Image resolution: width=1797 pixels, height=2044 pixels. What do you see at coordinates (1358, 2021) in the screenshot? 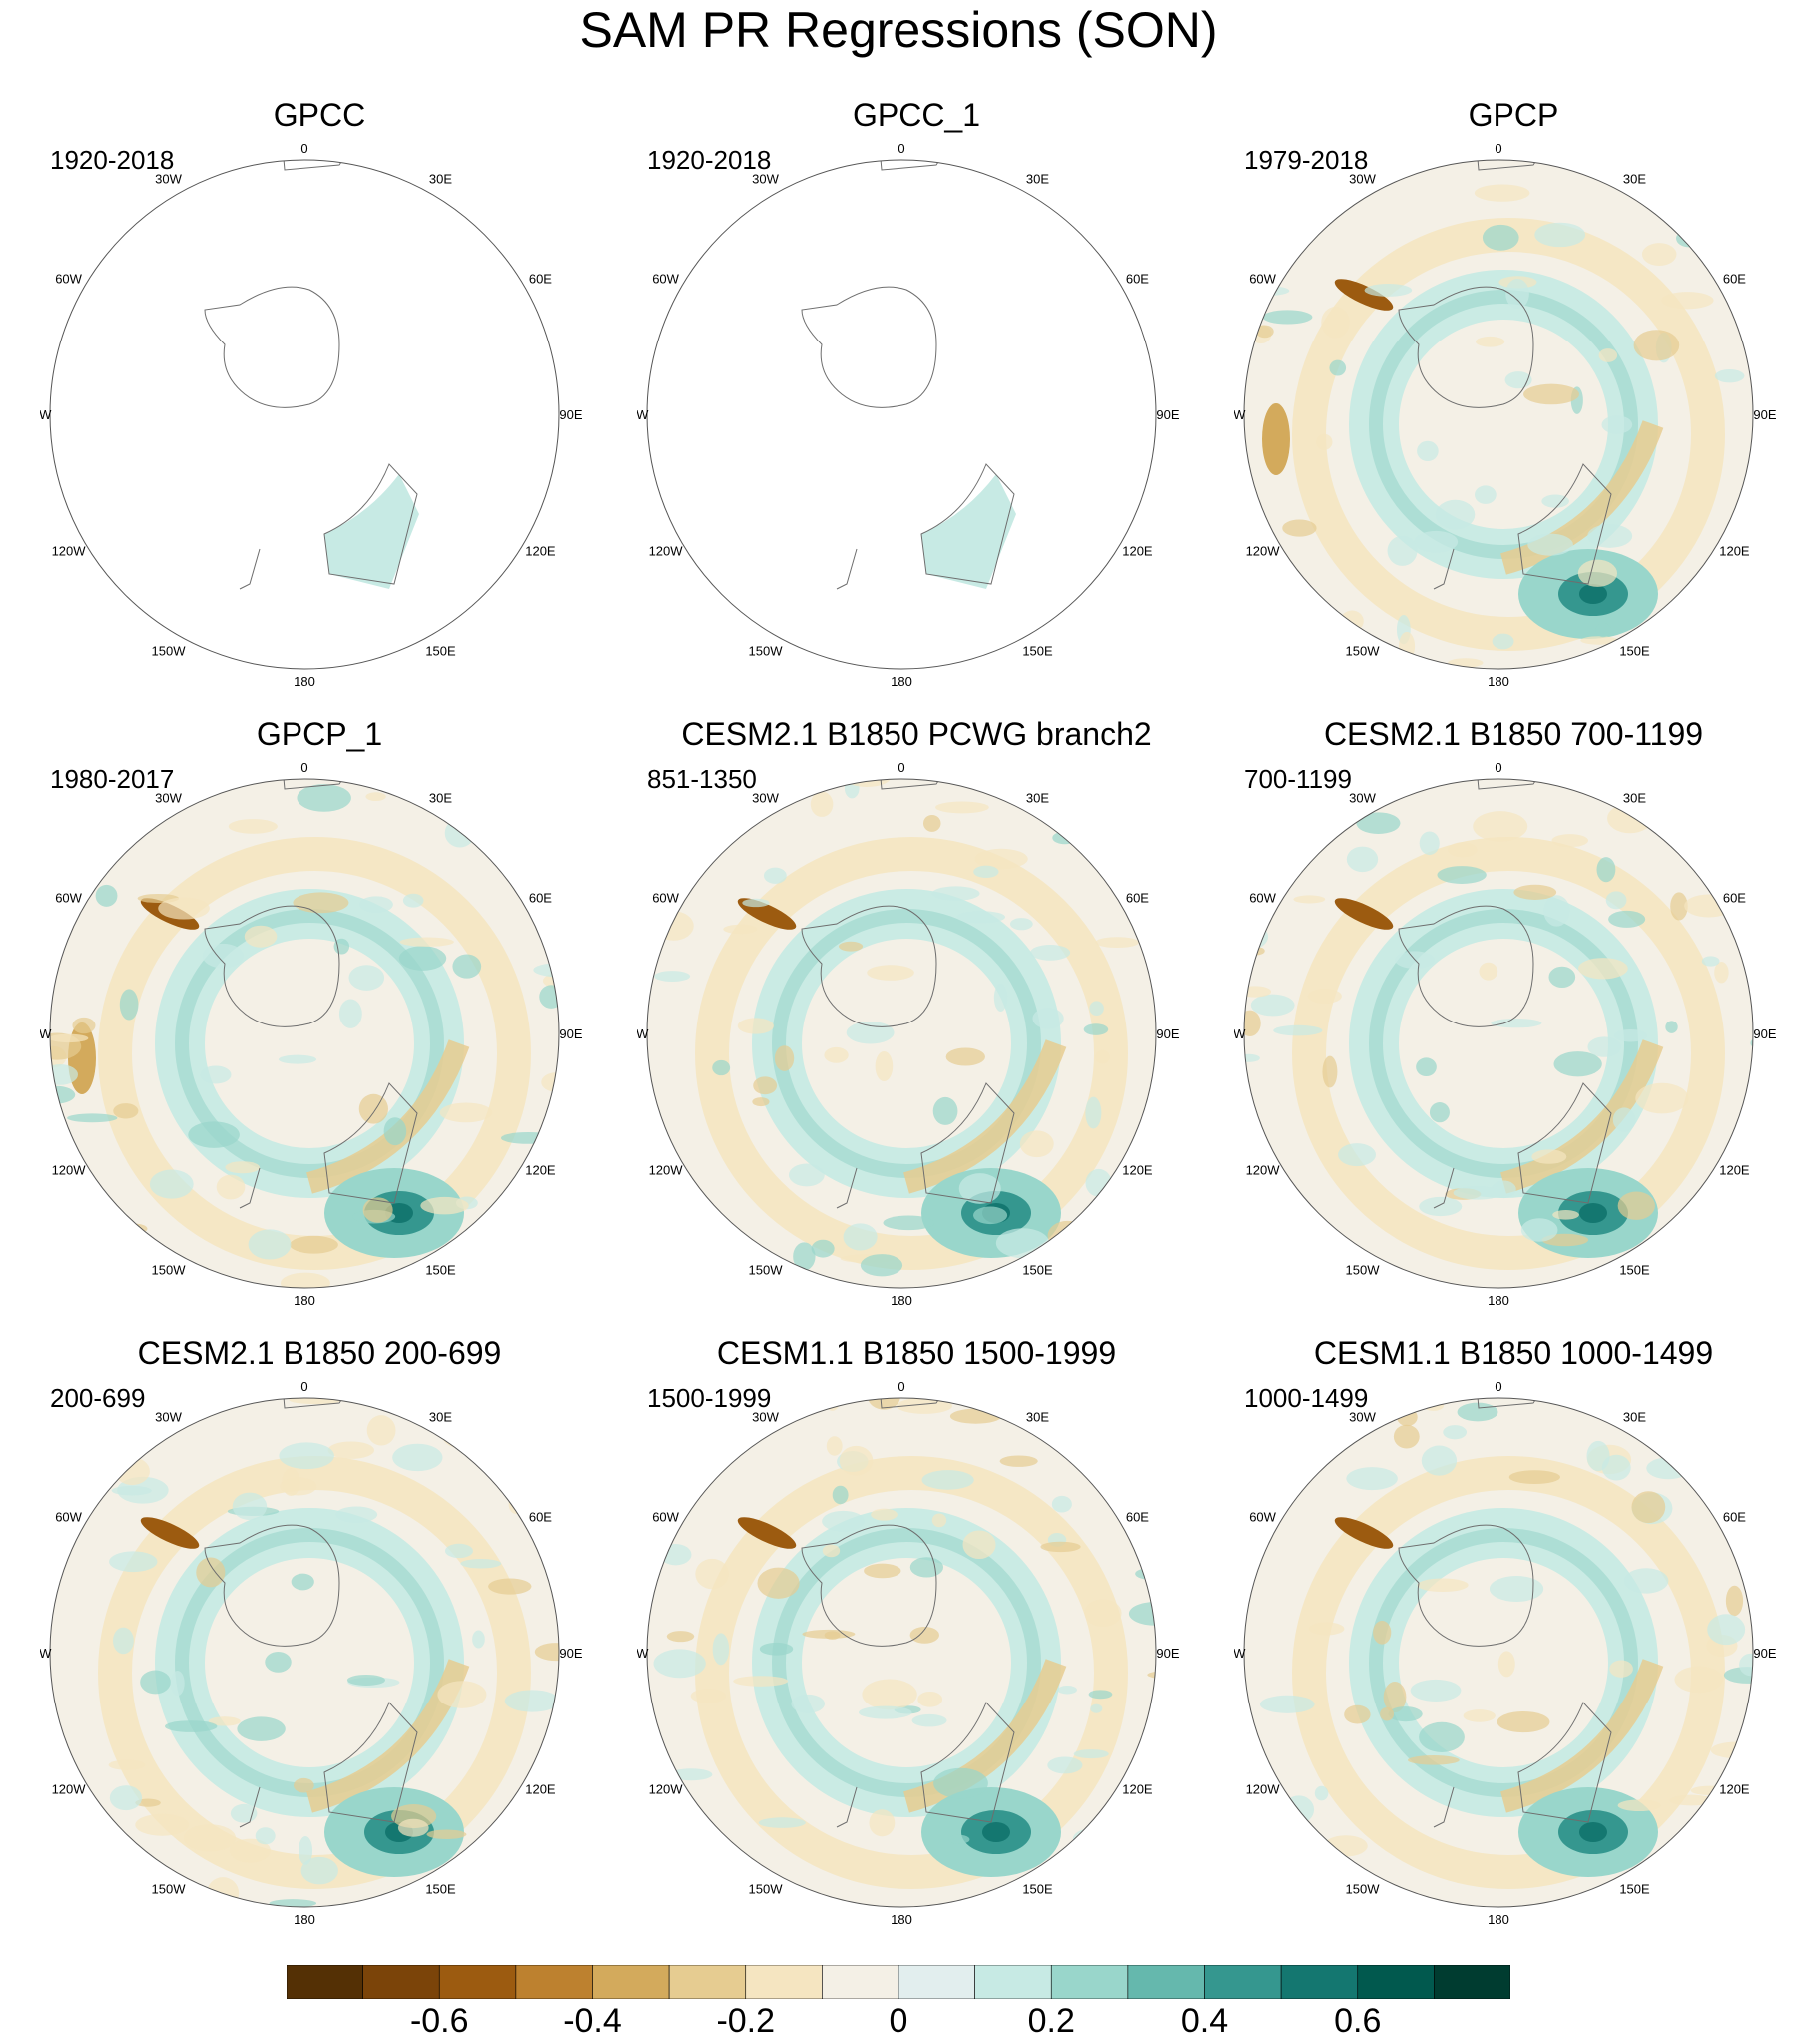
I see `colorbar-tick-label: 0.6` at bounding box center [1358, 2021].